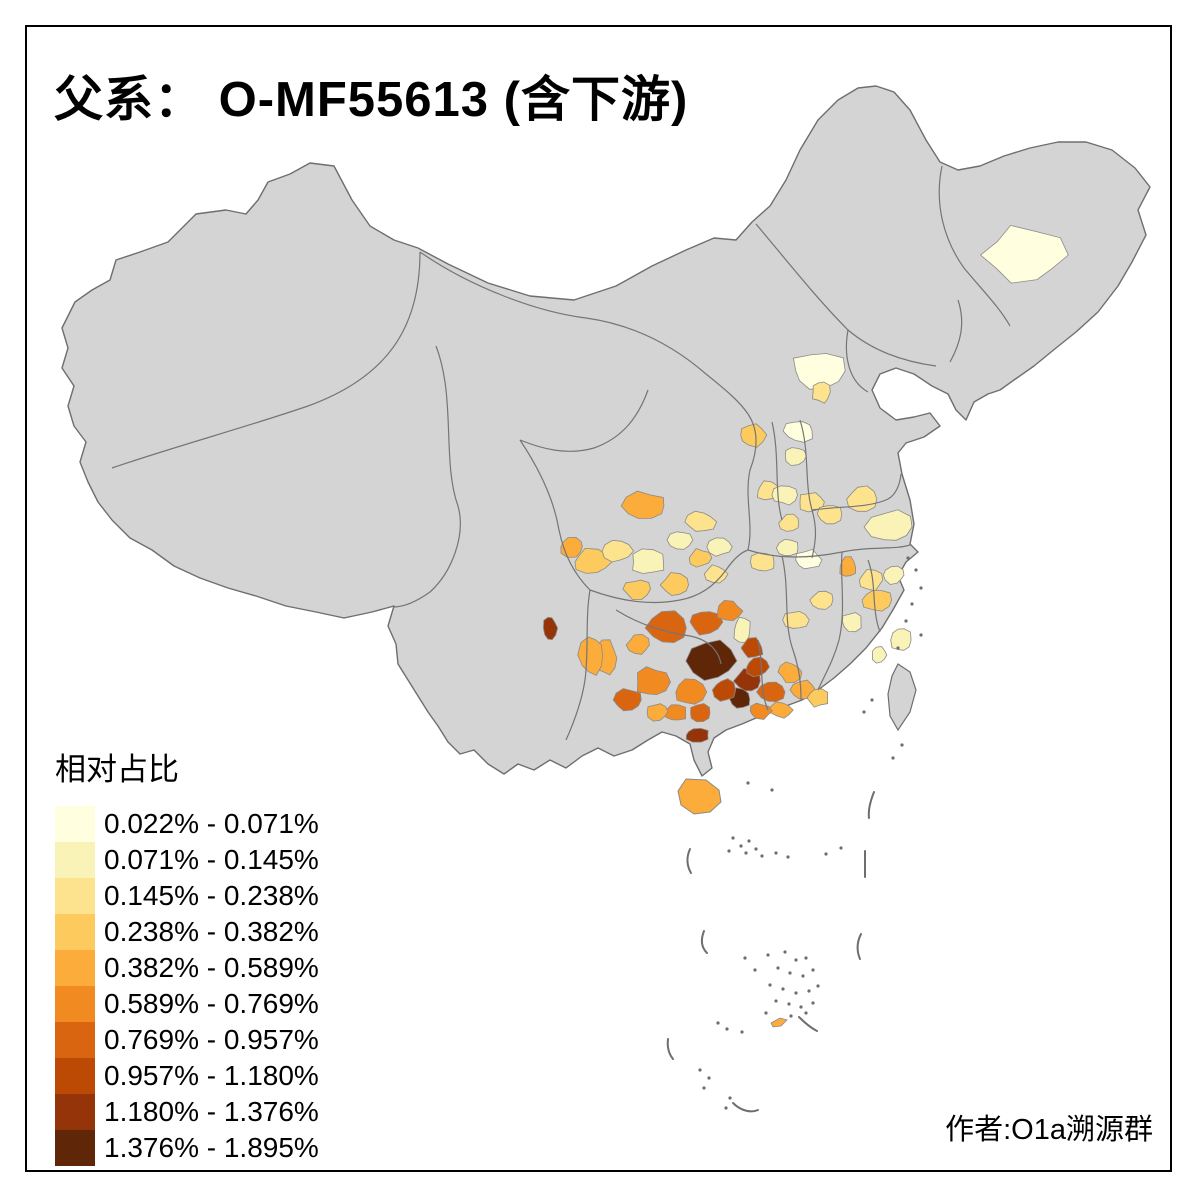  Describe the element at coordinates (211, 1111) in the screenshot. I see `legend-label: 1.180% - 1.376%` at that location.